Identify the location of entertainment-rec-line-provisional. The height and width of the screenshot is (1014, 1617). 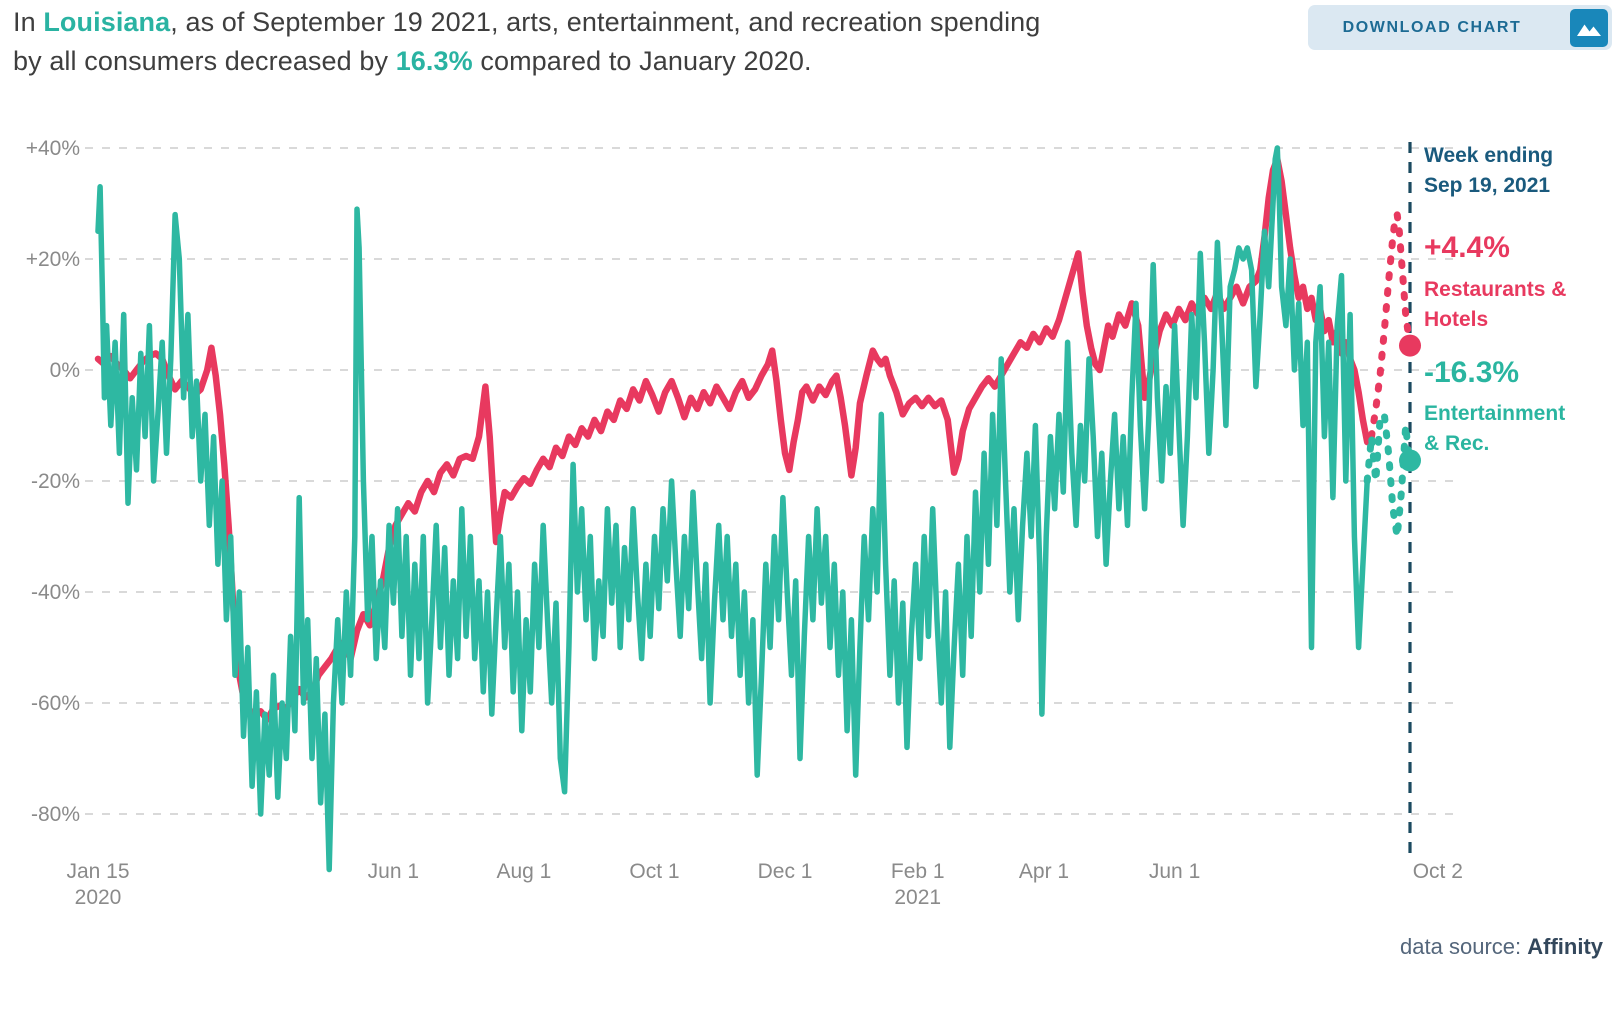
(1388, 475).